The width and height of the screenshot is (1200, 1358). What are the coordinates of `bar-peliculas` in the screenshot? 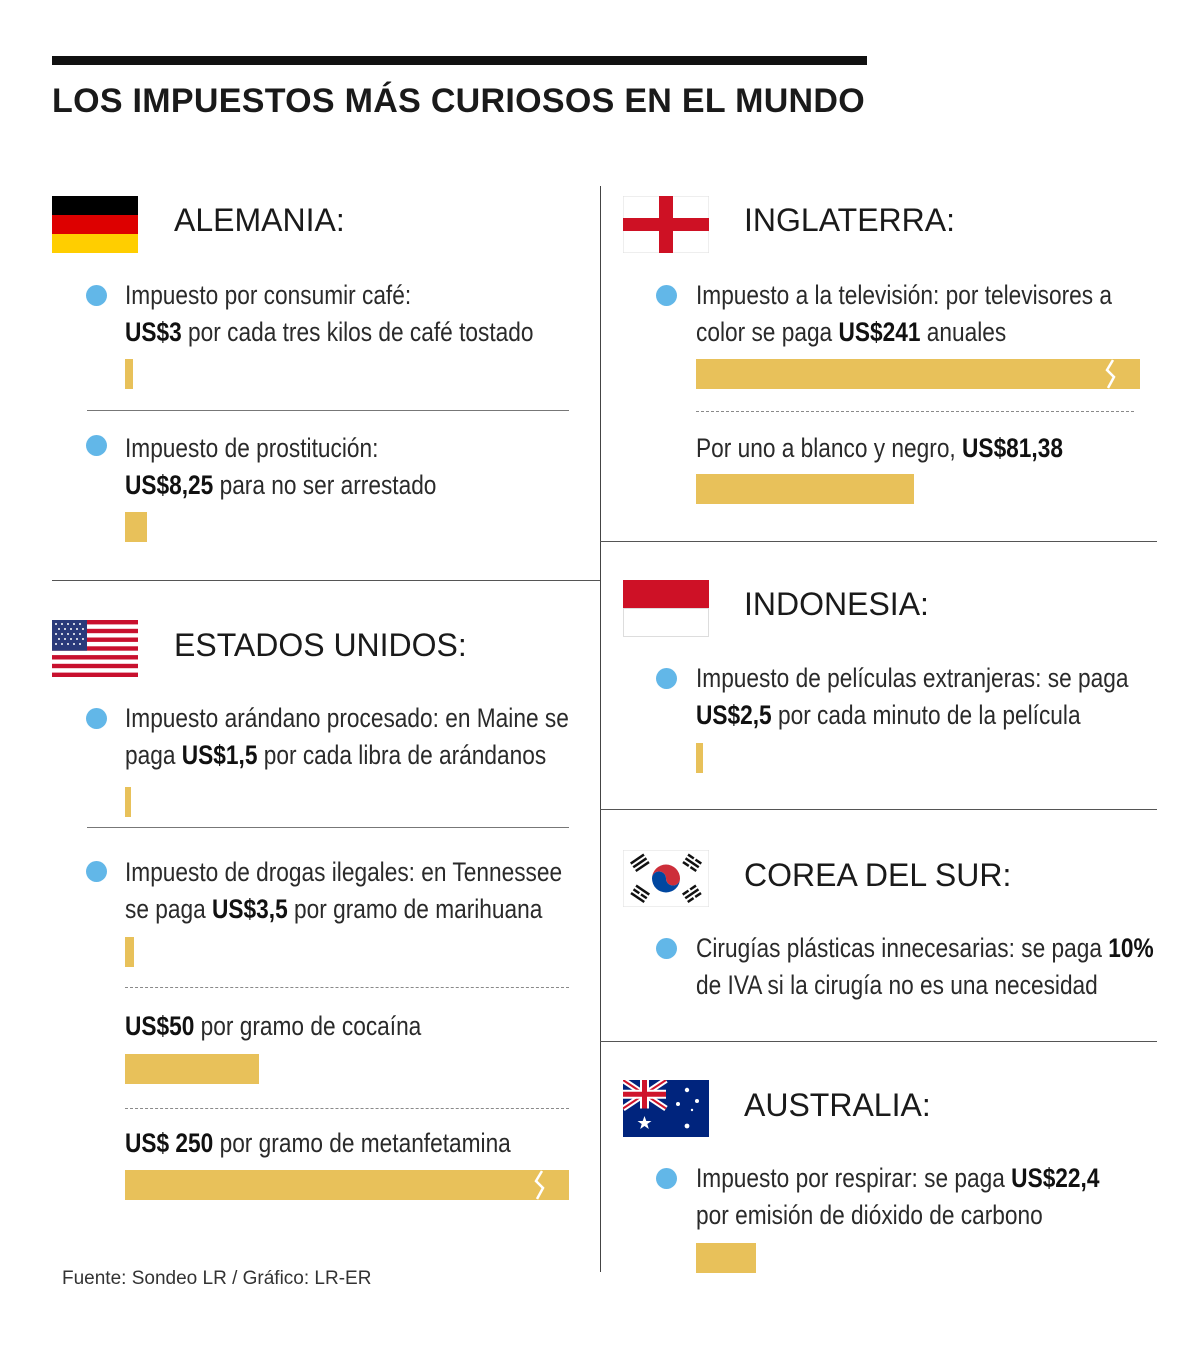 It's located at (699, 758).